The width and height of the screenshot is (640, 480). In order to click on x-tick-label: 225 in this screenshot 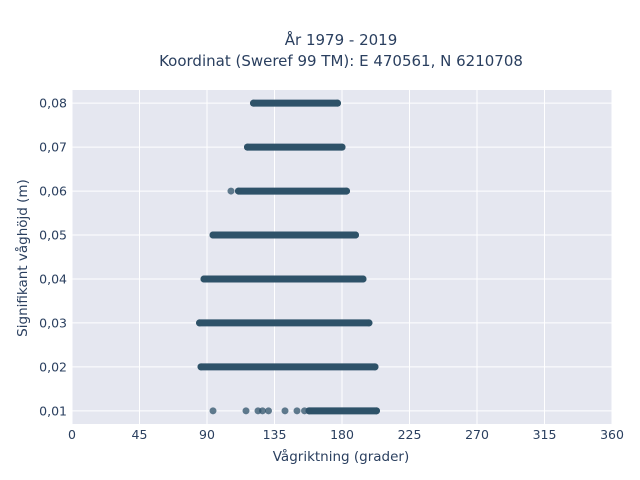, I will do `click(410, 434)`.